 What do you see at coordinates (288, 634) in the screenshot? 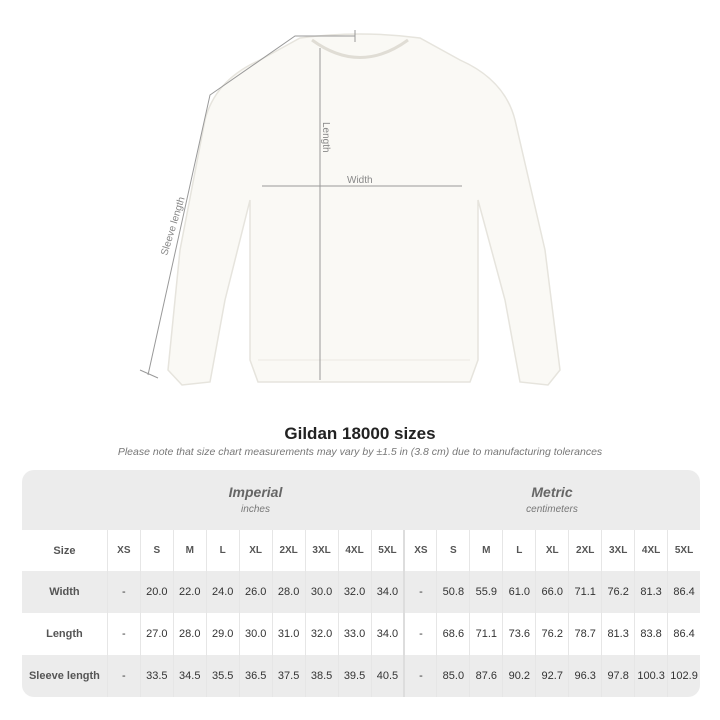
I see `value-cell: 31.0` at bounding box center [288, 634].